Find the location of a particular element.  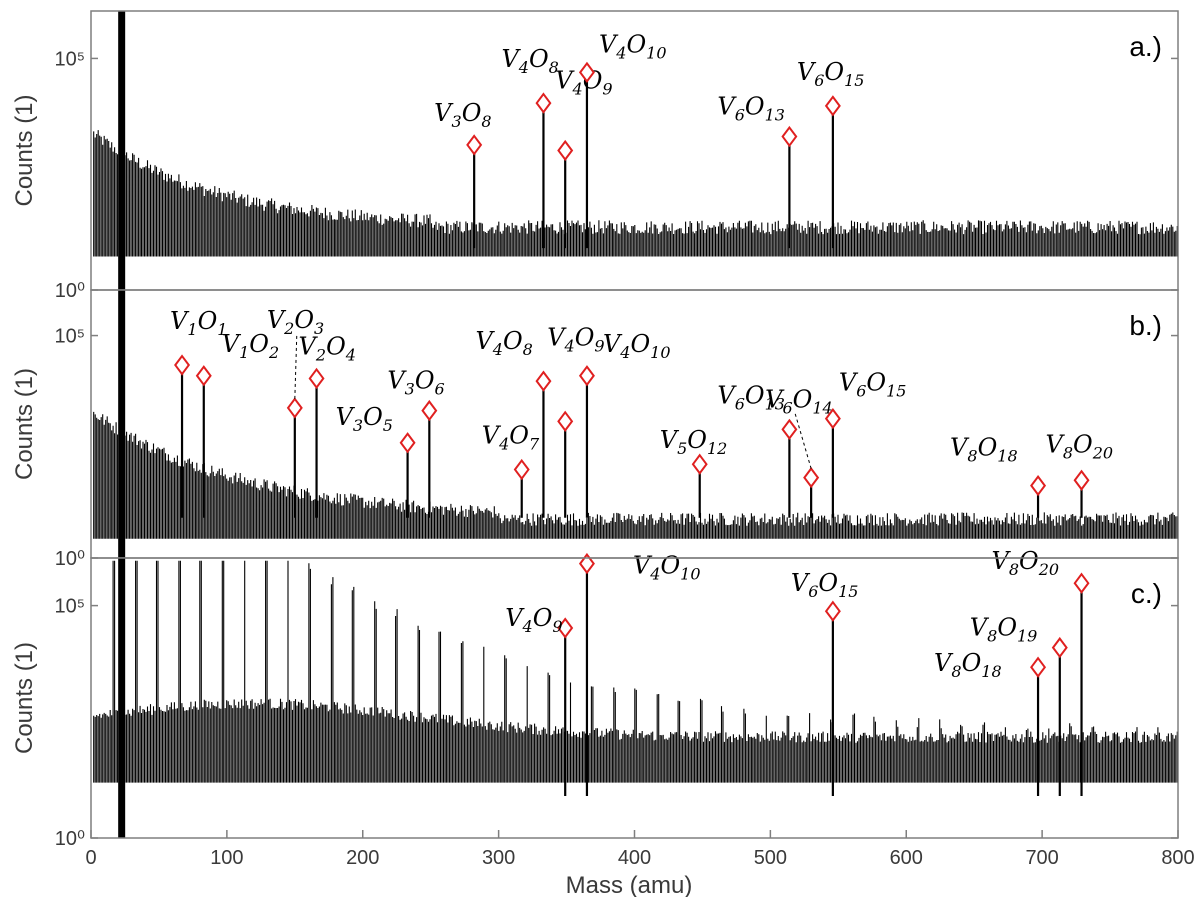

peak-label: V1O1 is located at coordinates (198, 323).